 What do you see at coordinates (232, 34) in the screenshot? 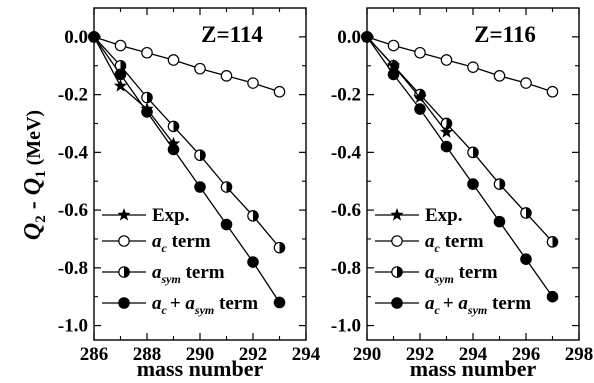
I see `panel-title: Z=114` at bounding box center [232, 34].